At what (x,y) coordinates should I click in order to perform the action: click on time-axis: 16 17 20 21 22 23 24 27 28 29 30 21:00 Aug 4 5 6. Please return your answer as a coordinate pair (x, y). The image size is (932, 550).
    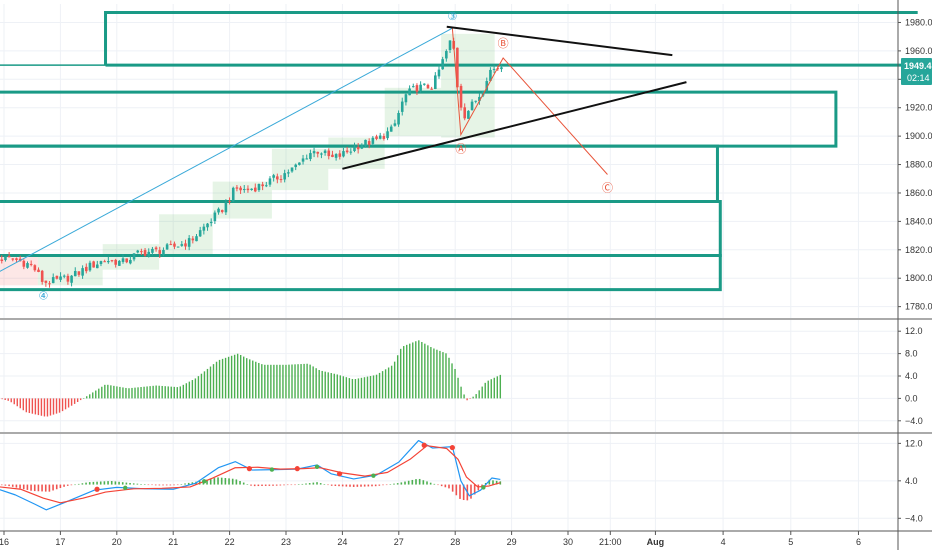
    Looking at the image, I should click on (430, 539).